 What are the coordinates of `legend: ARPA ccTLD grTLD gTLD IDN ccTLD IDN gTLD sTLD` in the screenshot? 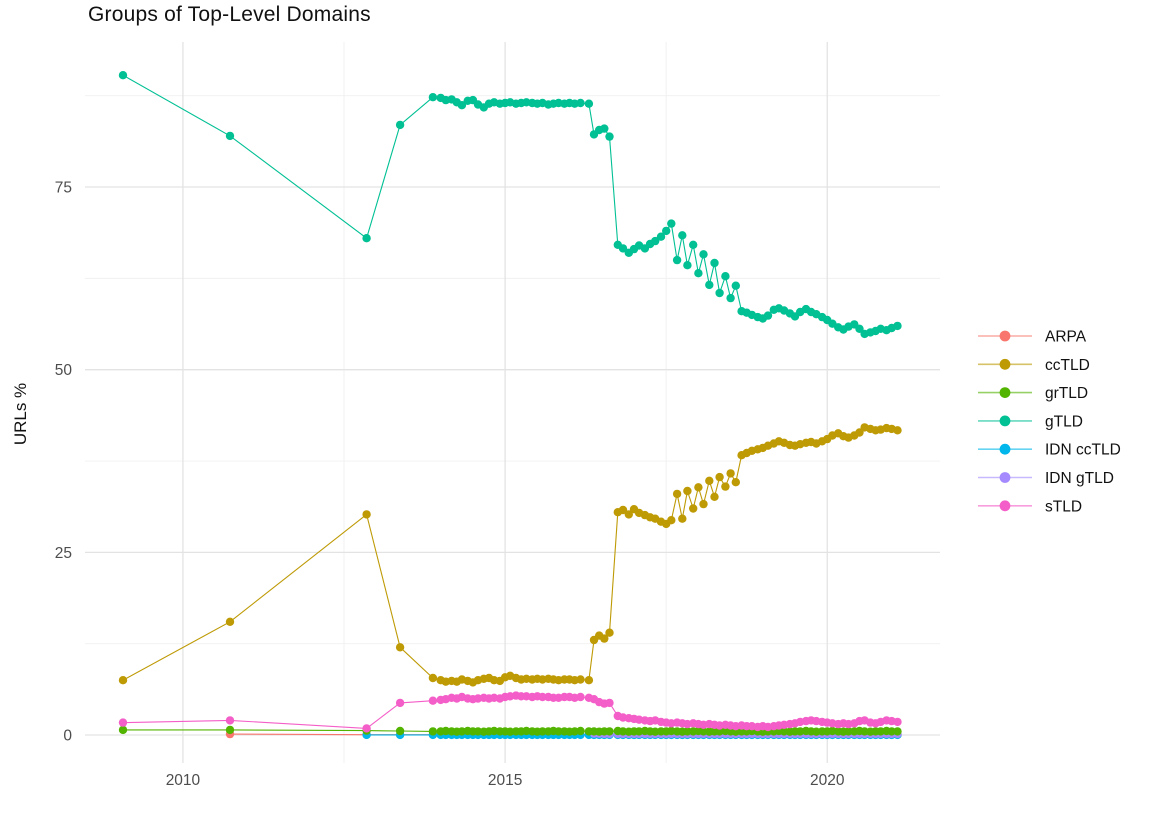 It's located at (1049, 422).